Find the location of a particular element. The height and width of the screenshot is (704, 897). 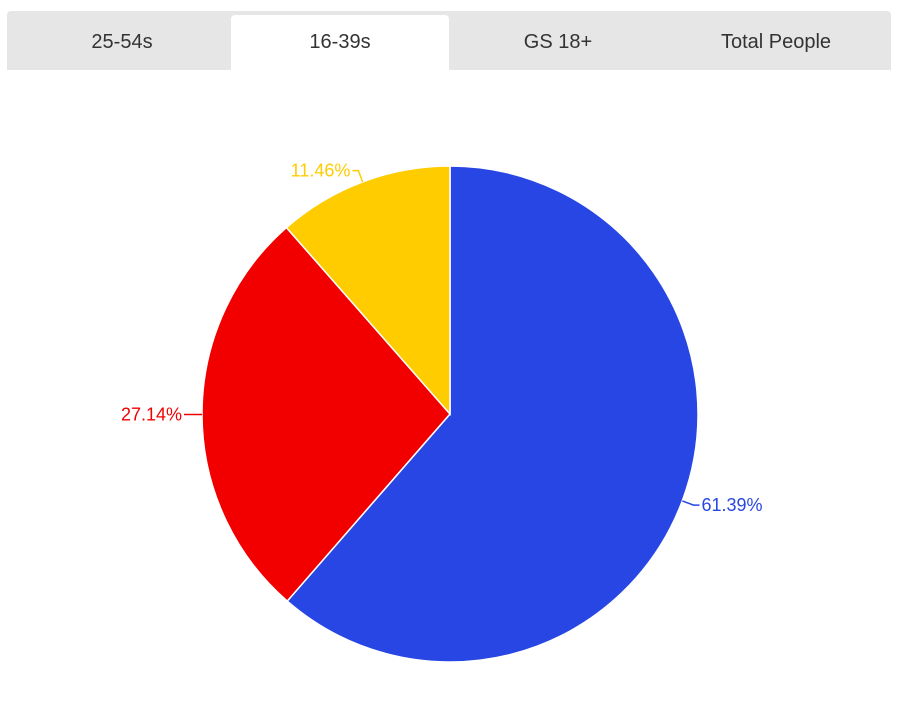

pie-data-label-0: 61.39% is located at coordinates (732, 505).